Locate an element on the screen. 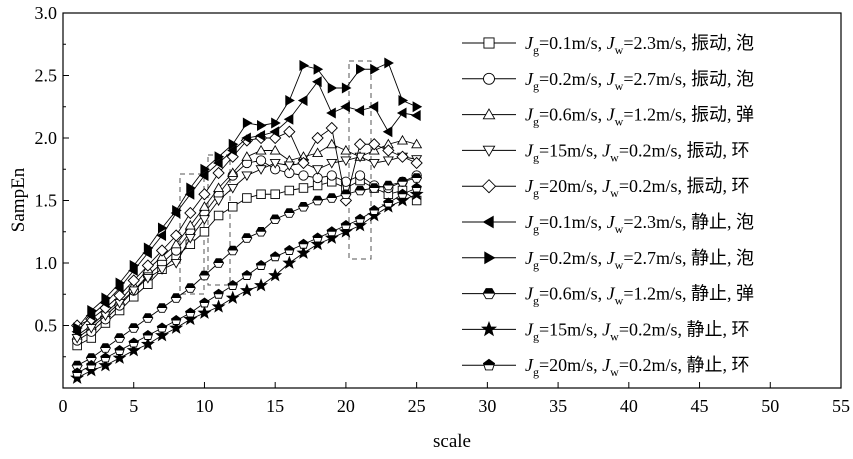 The image size is (853, 459). legend-text: Jg=0.6m/s, Jw=1.2m/s, 振动, 弹 is located at coordinates (639, 117).